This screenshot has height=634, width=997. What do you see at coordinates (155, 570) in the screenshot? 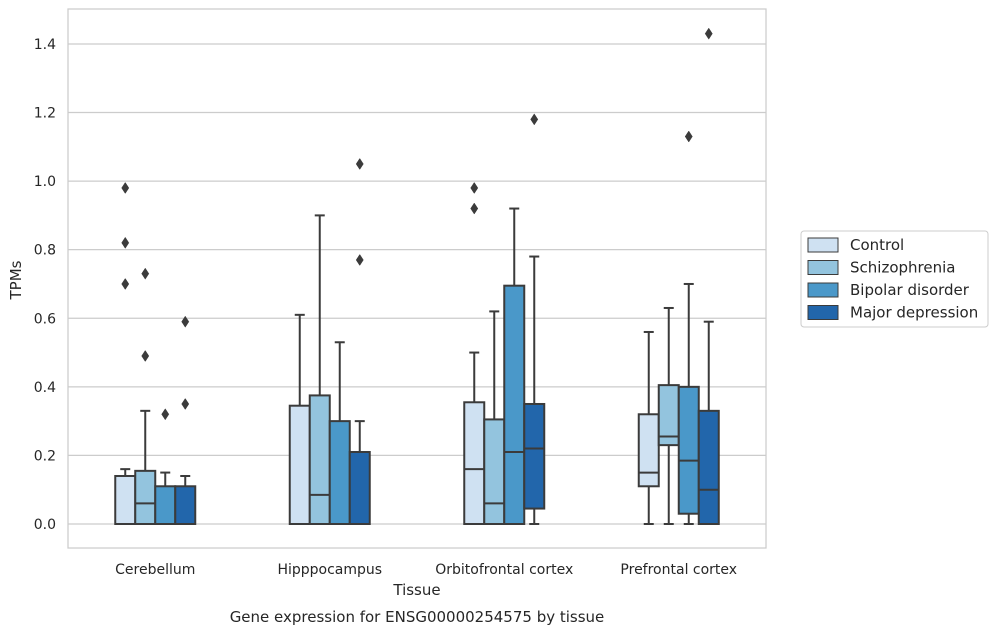
I see `x-tick-label: Cerebellum` at bounding box center [155, 570].